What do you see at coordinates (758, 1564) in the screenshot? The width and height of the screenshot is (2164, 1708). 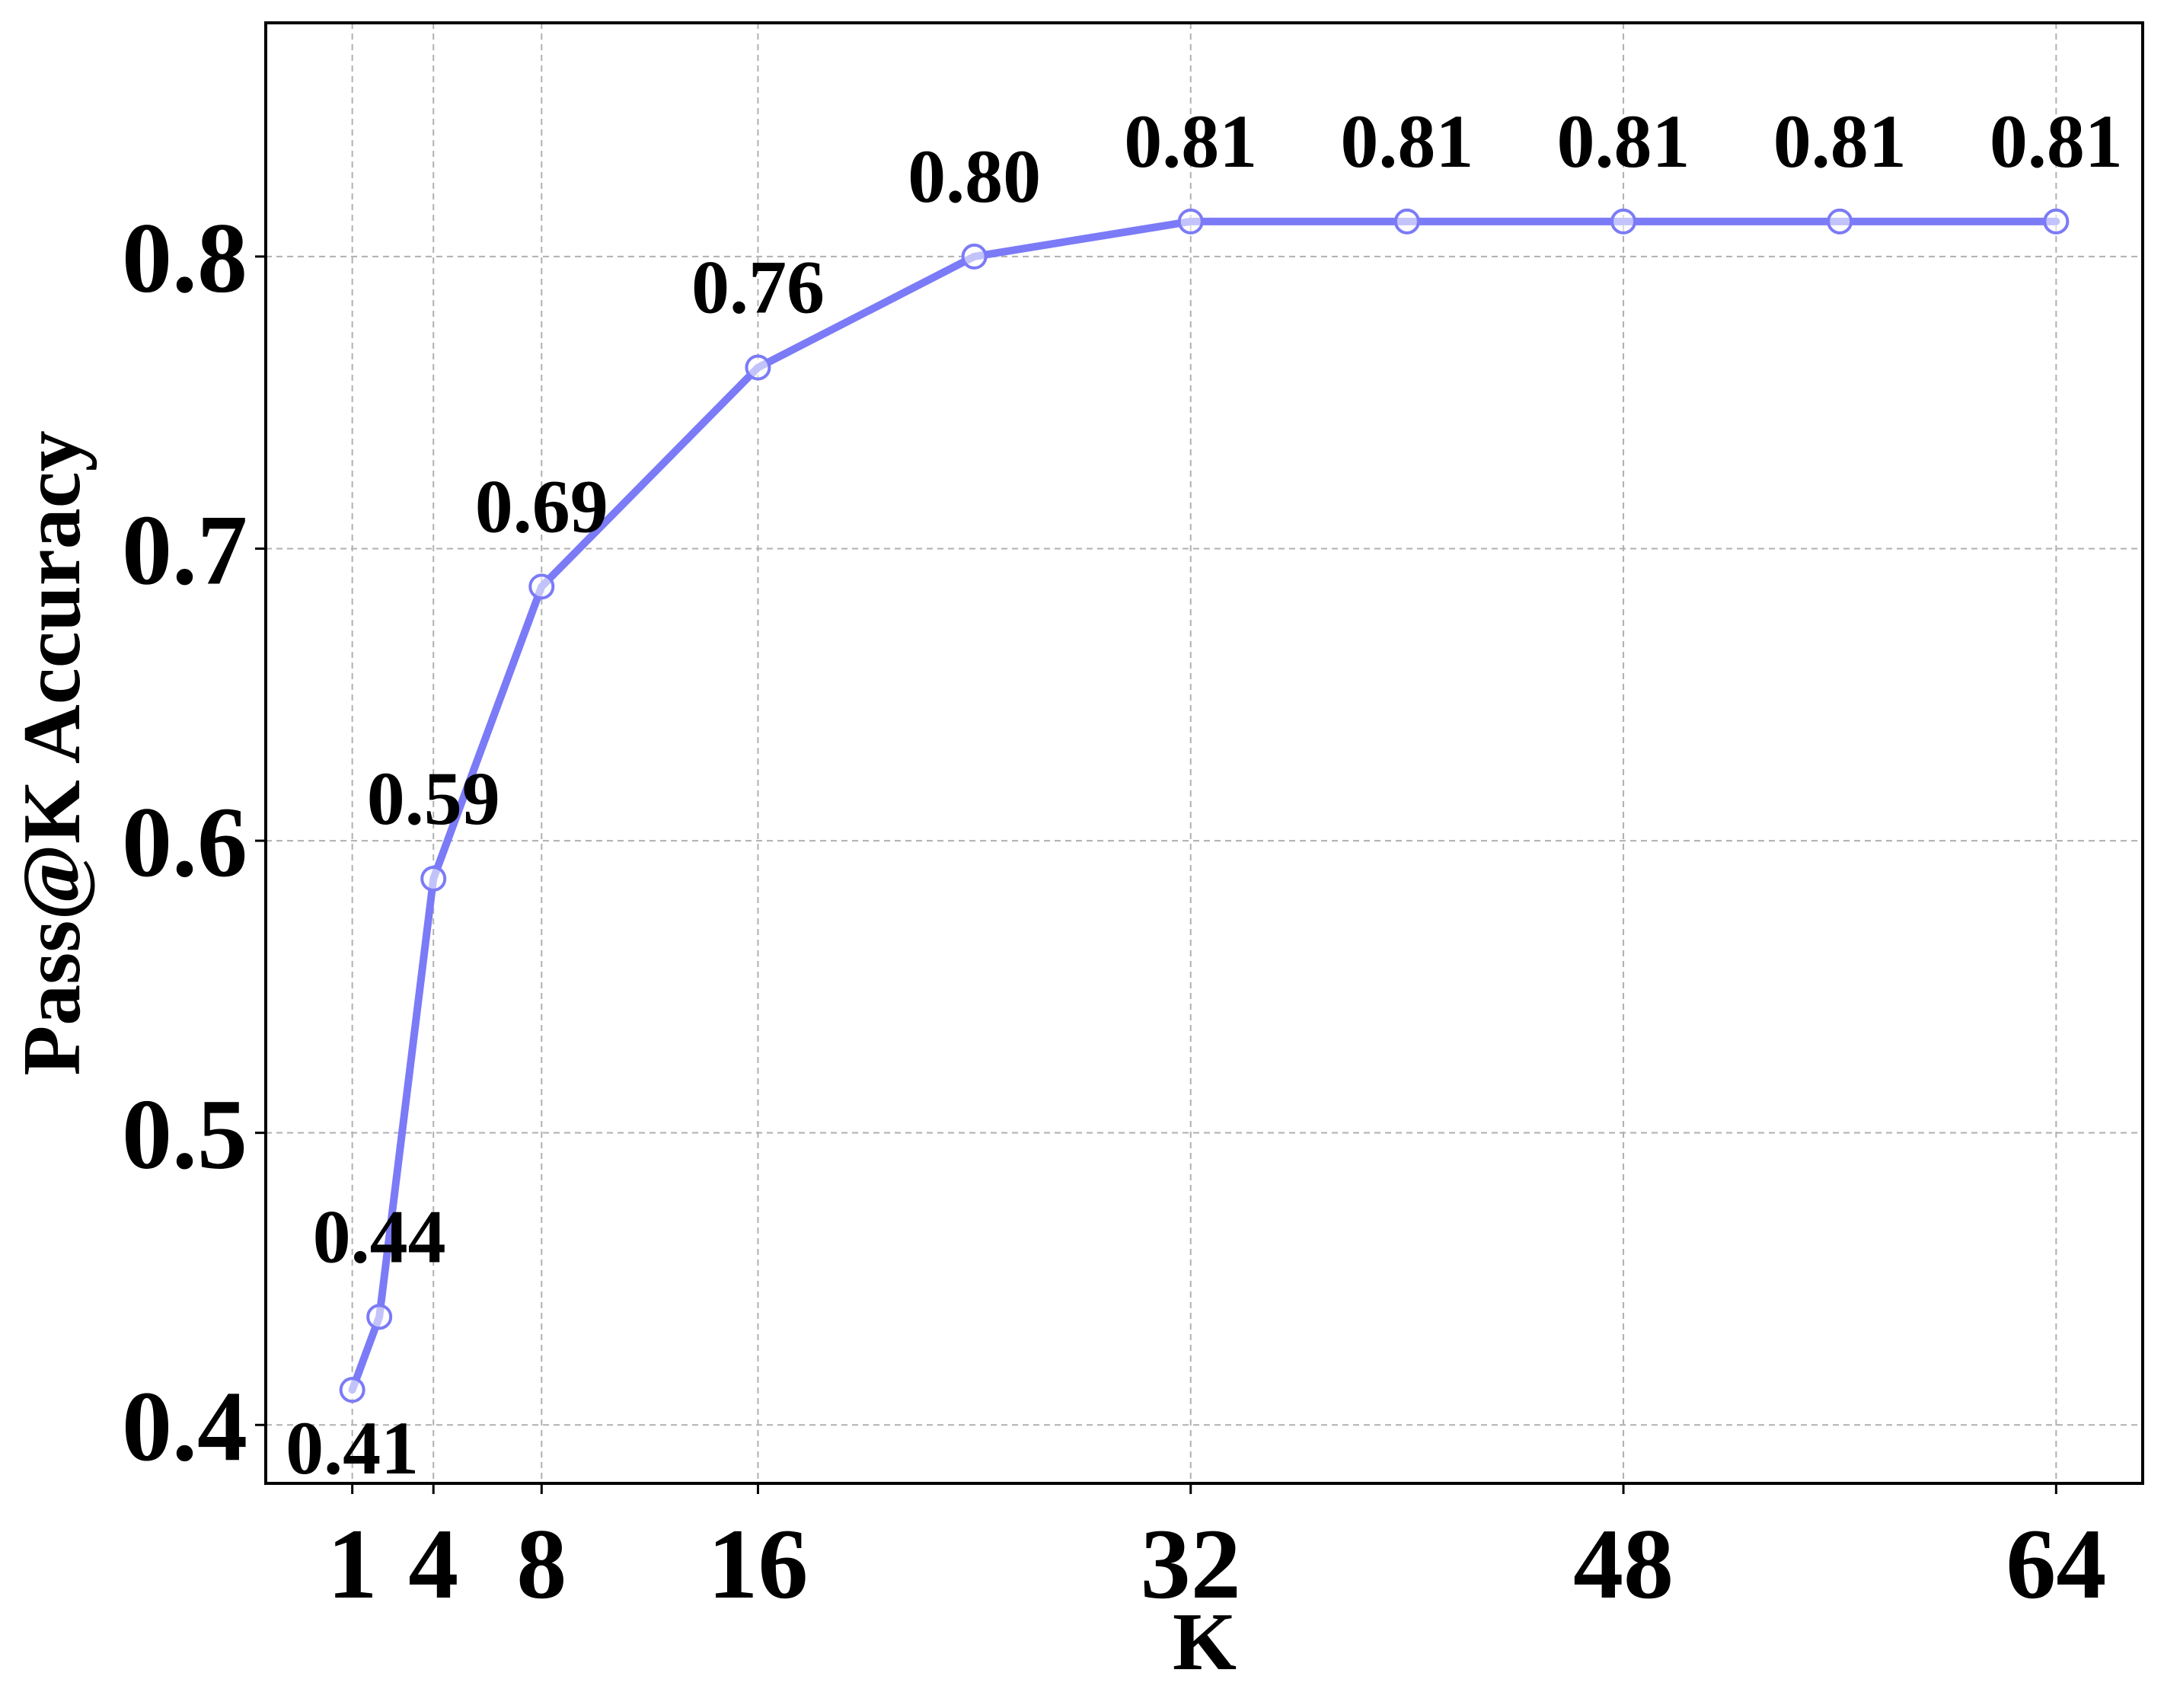 I see `x-tick-label: 16` at bounding box center [758, 1564].